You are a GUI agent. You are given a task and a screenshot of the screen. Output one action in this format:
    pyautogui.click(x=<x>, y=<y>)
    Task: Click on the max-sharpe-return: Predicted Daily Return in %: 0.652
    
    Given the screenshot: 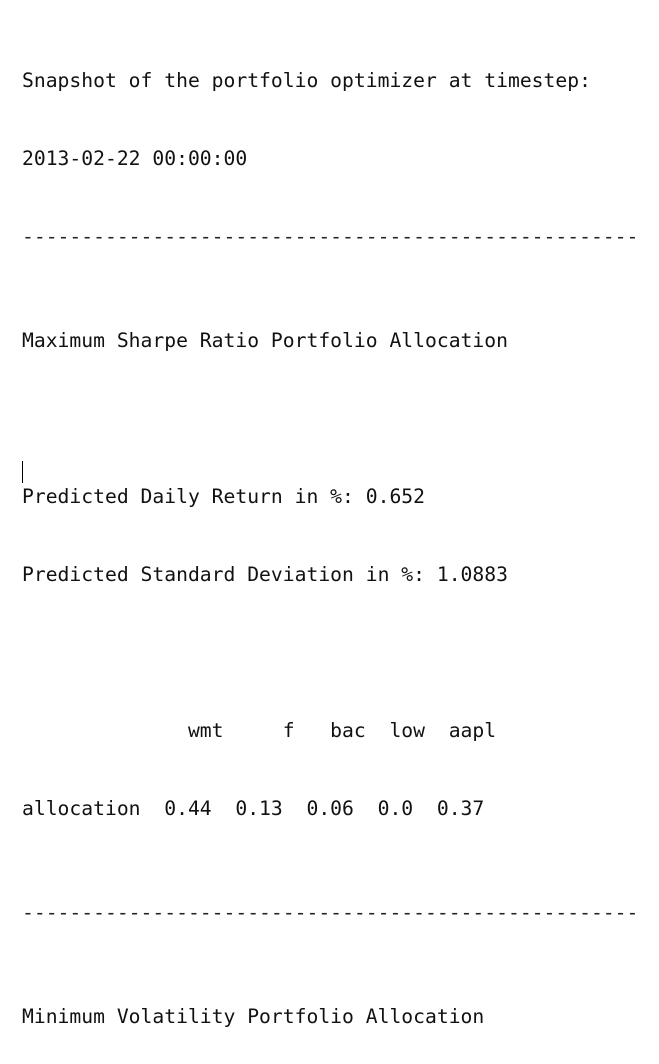 What is the action you would take?
    pyautogui.click(x=223, y=496)
    